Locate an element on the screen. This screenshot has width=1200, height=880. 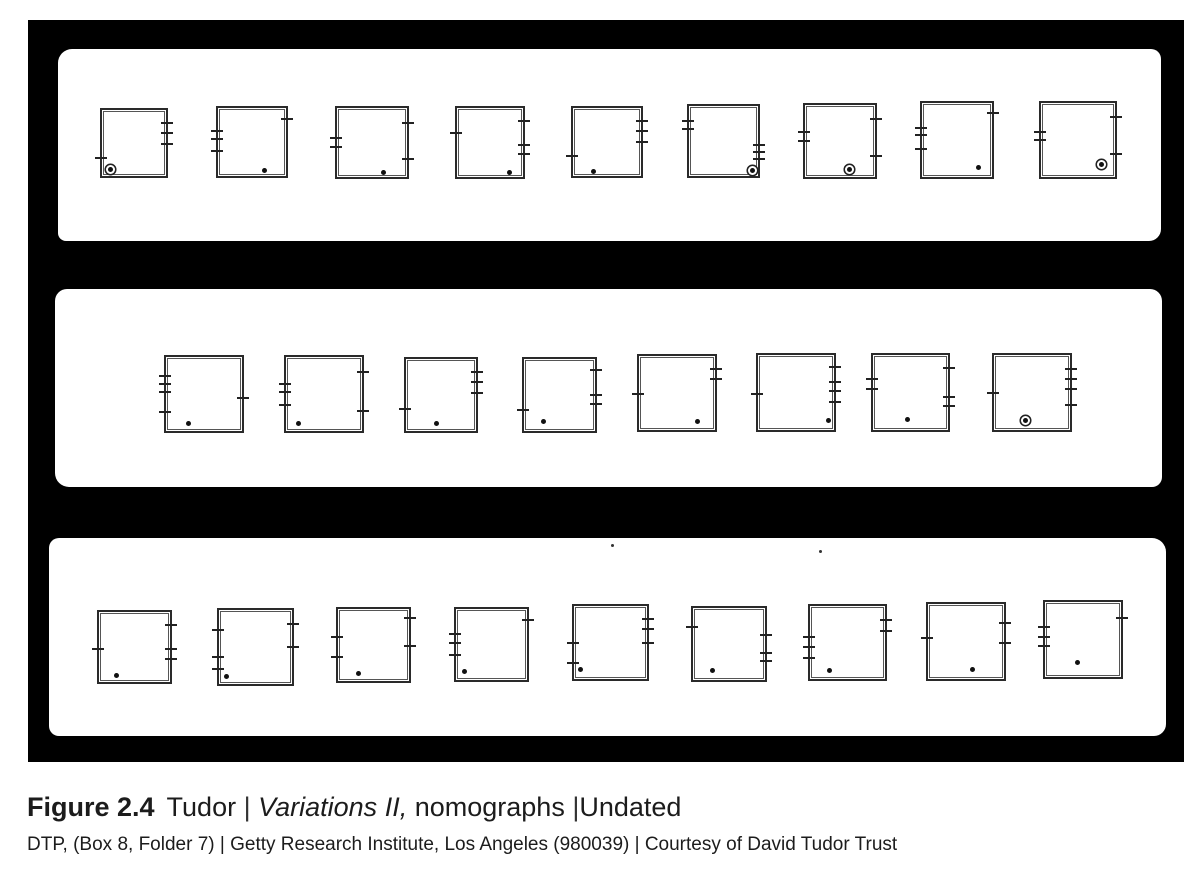
caption-work-type: nomographs is located at coordinates (489, 807).